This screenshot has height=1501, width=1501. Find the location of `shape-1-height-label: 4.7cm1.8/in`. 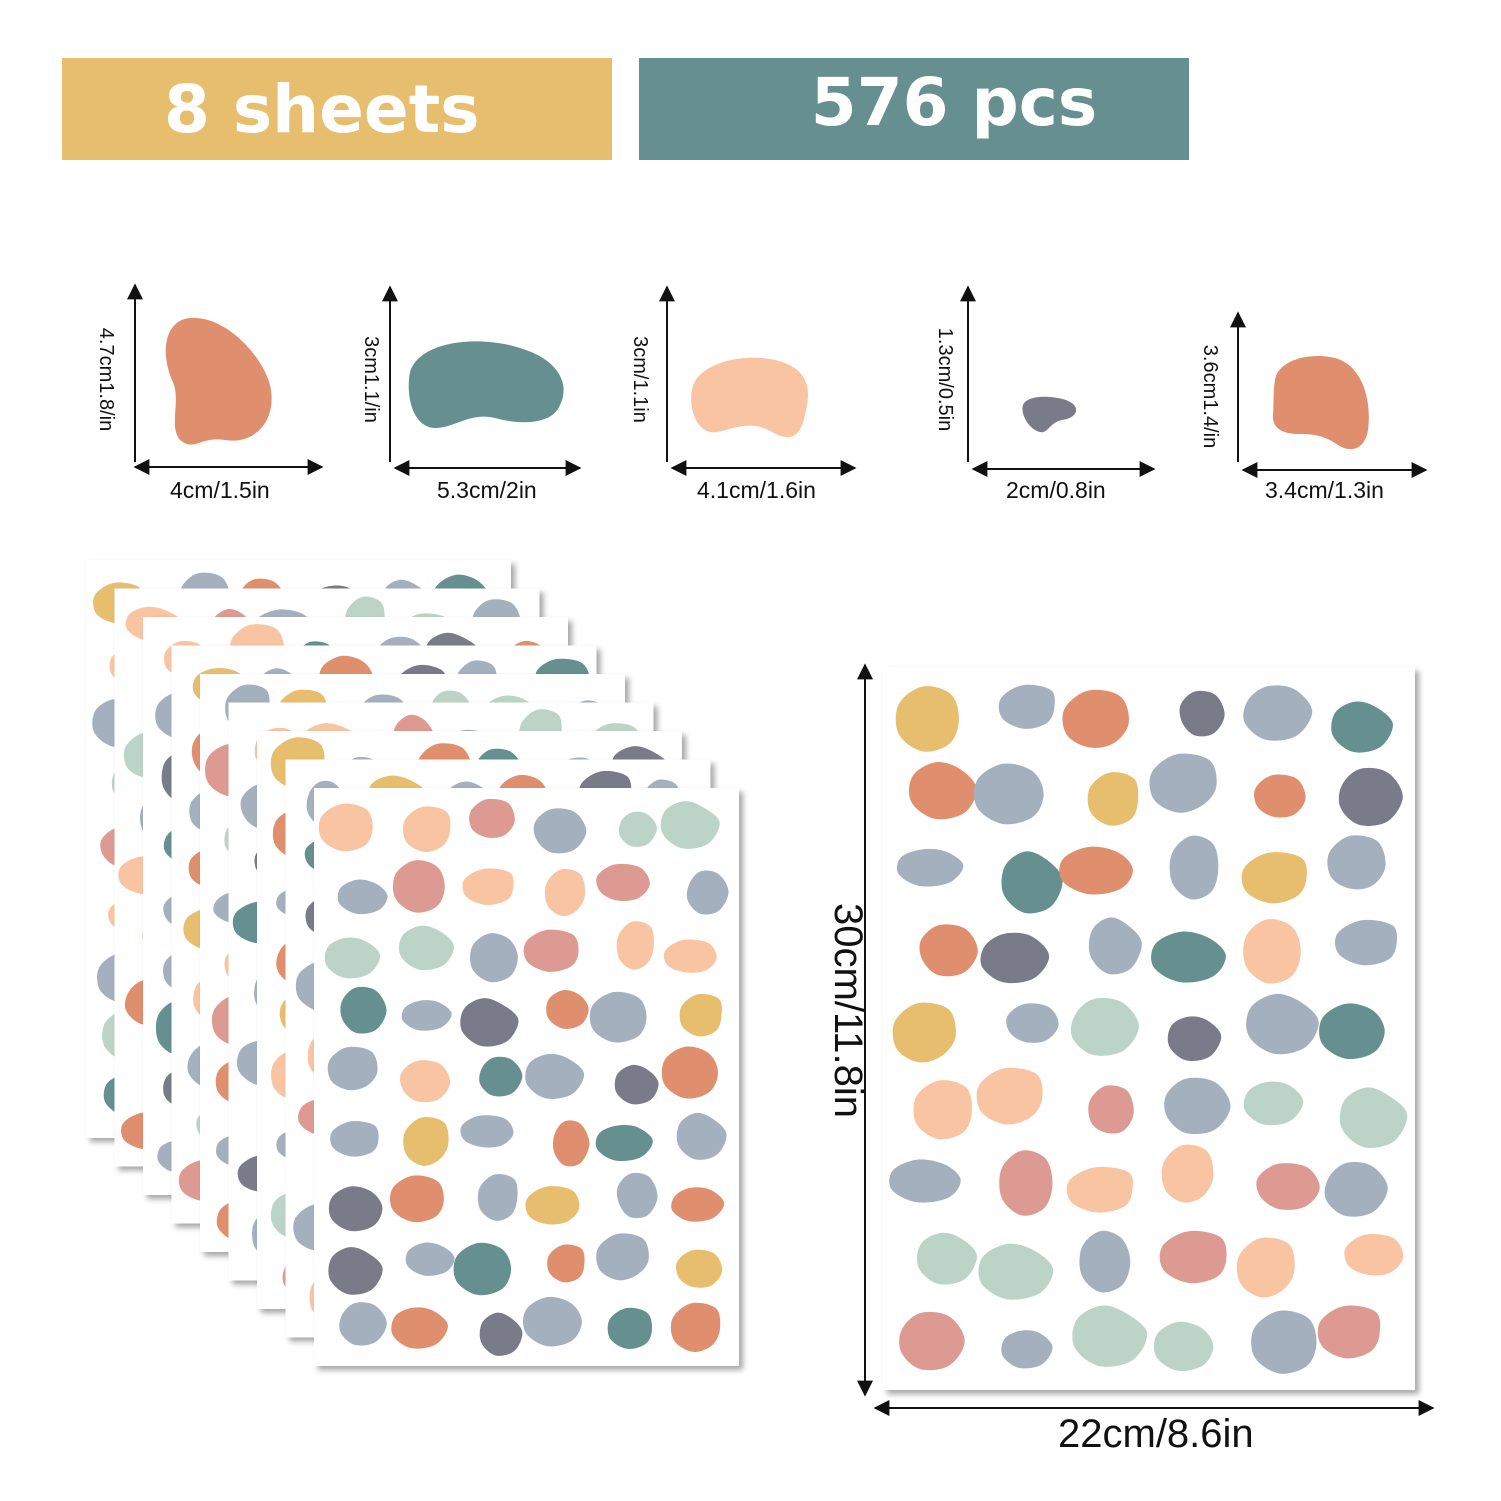

shape-1-height-label: 4.7cm1.8/in is located at coordinates (106, 379).